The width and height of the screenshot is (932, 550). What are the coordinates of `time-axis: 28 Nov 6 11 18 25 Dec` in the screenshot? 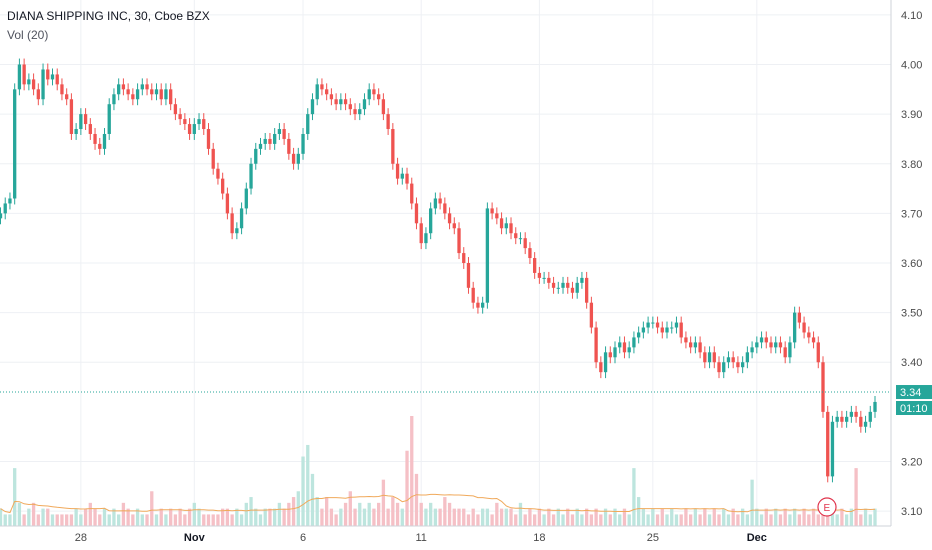 It's located at (421, 538).